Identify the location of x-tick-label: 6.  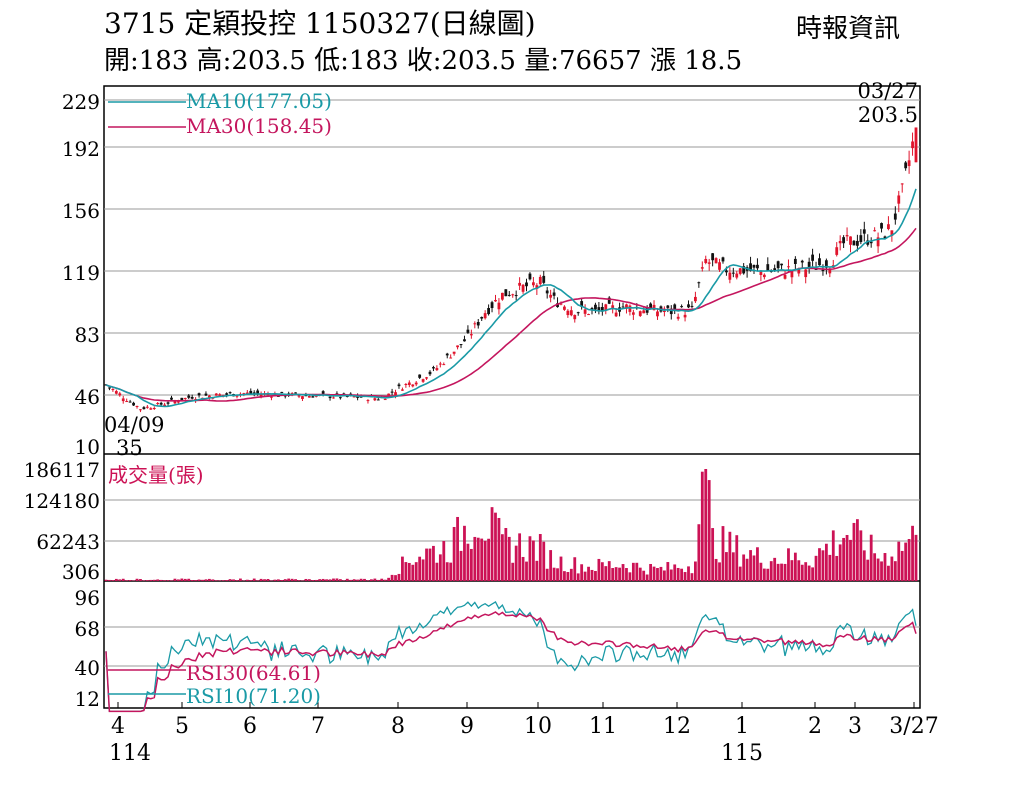
(250, 726).